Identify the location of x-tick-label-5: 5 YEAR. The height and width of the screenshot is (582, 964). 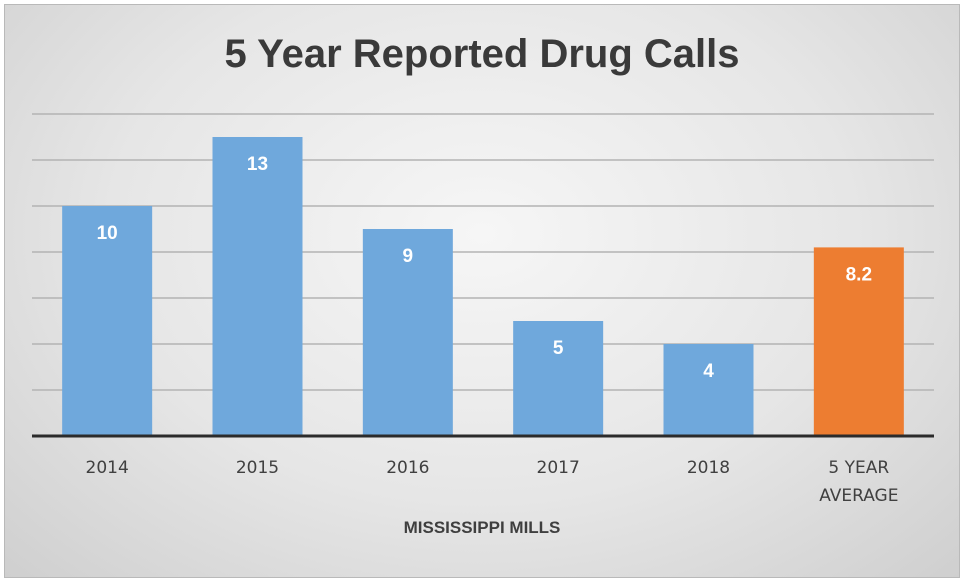
(858, 468).